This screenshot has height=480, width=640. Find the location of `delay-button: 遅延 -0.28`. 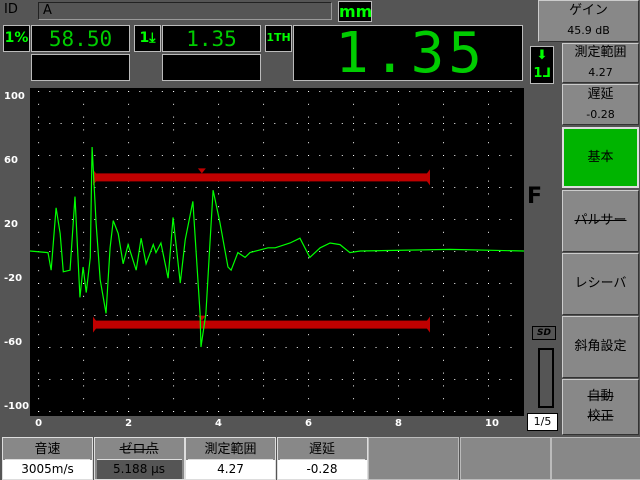

delay-button: 遅延 -0.28 is located at coordinates (600, 104).